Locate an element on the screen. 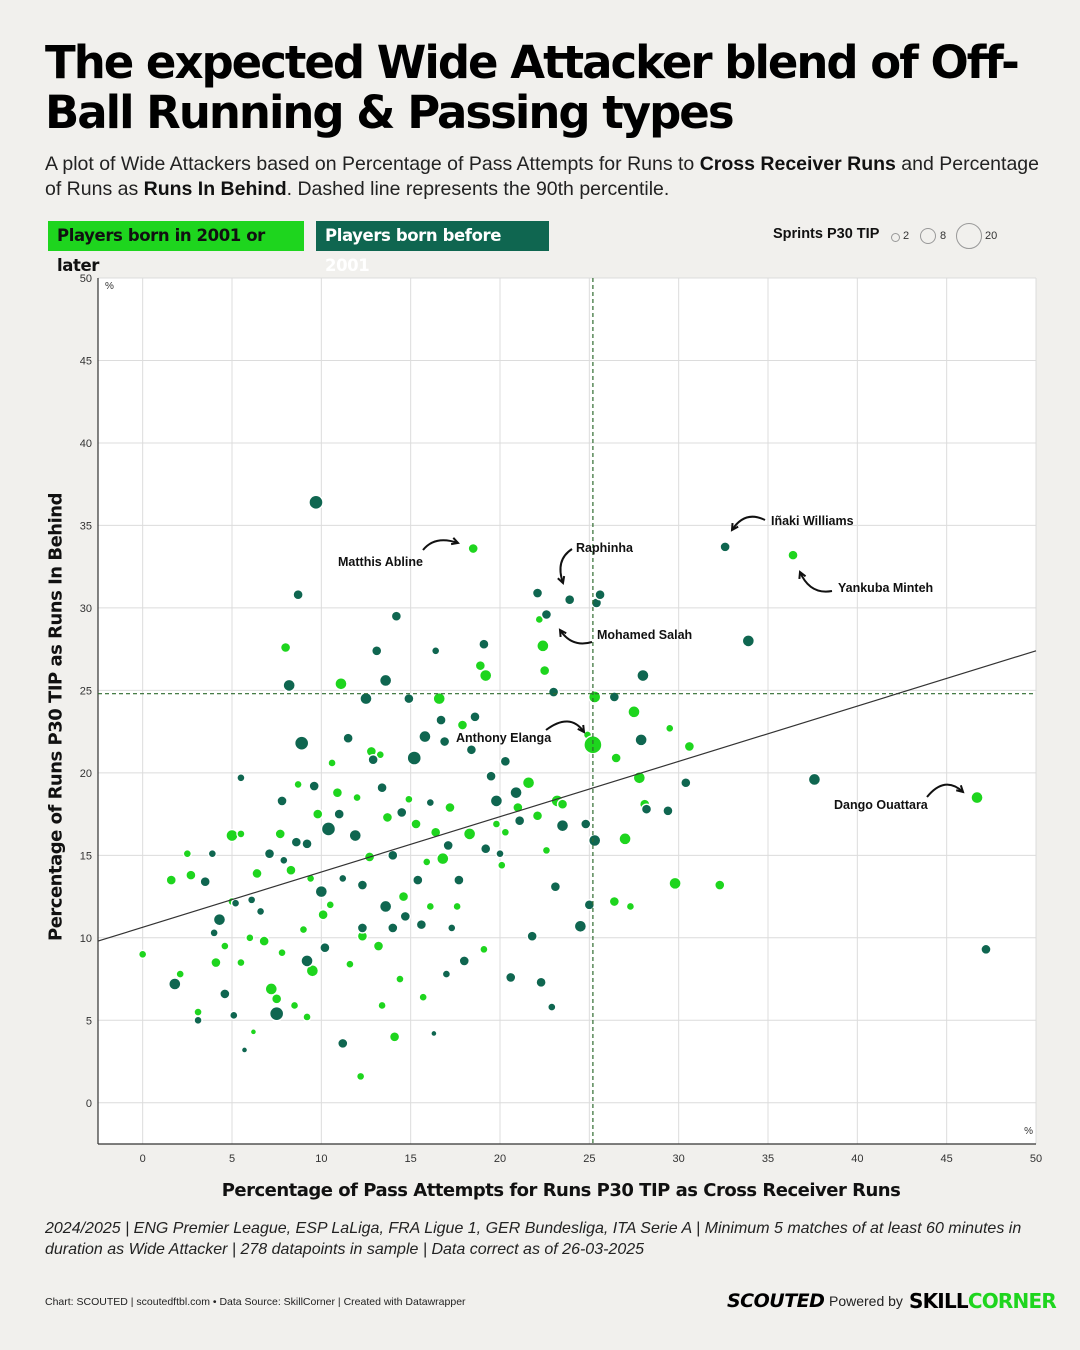 The width and height of the screenshot is (1080, 1350). y-tick-label: 0 is located at coordinates (89, 1104).